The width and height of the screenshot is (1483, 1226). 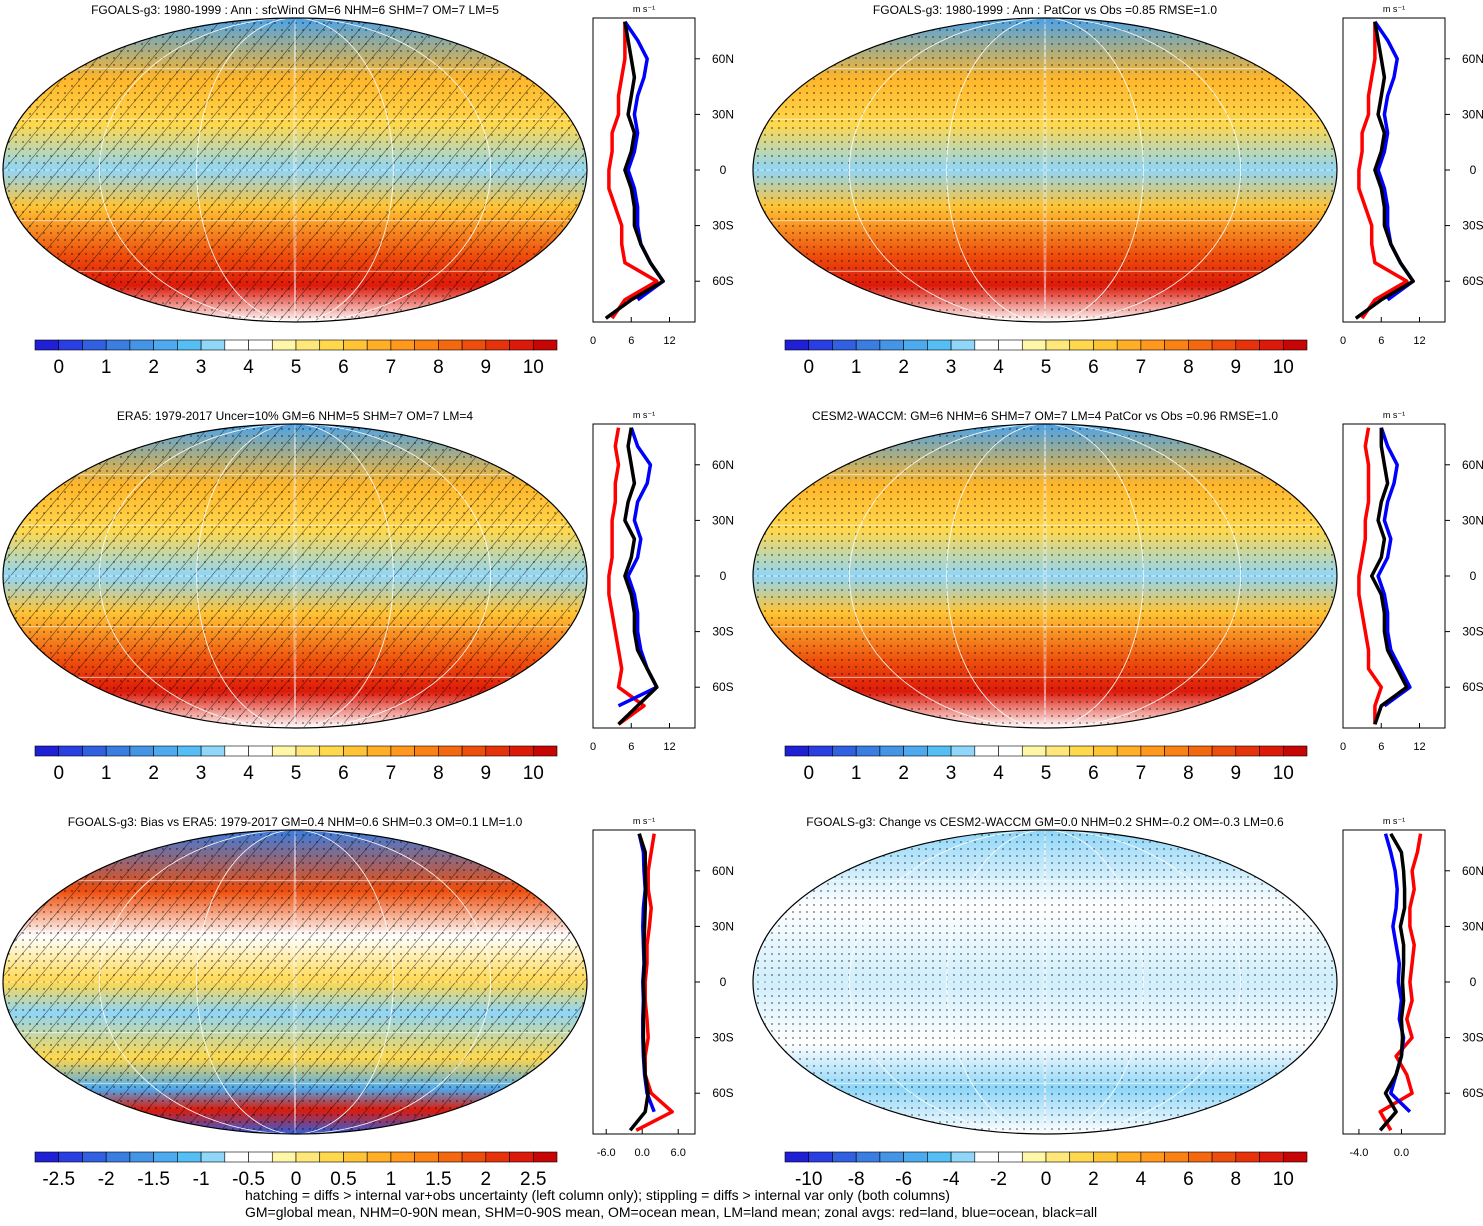 I want to click on x-tick-label: -4.0, so click(x=1358, y=1153).